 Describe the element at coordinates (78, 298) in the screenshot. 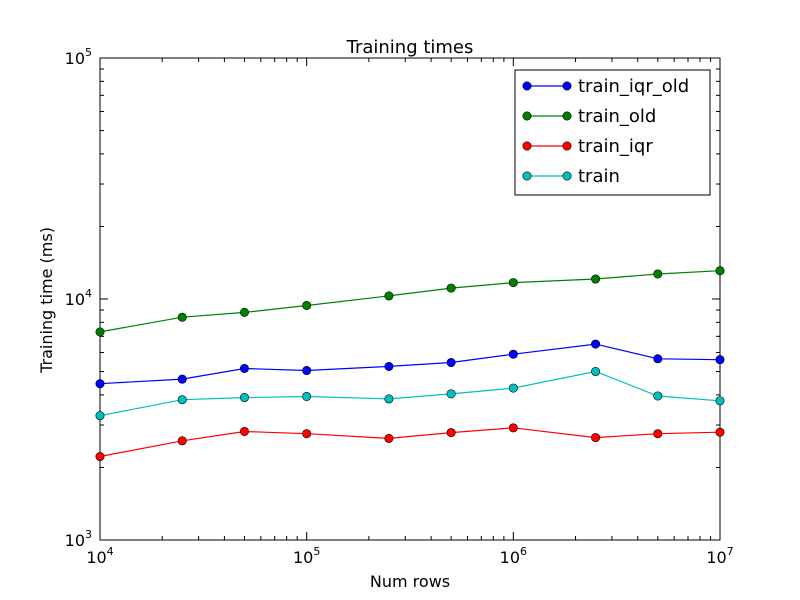

I see `y-tick-label: 10⁴` at that location.